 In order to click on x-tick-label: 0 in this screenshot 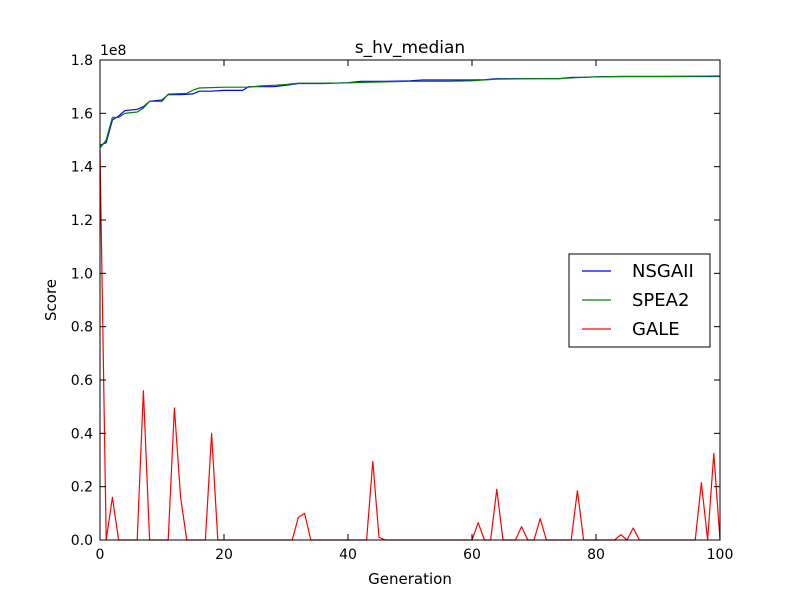, I will do `click(100, 555)`.